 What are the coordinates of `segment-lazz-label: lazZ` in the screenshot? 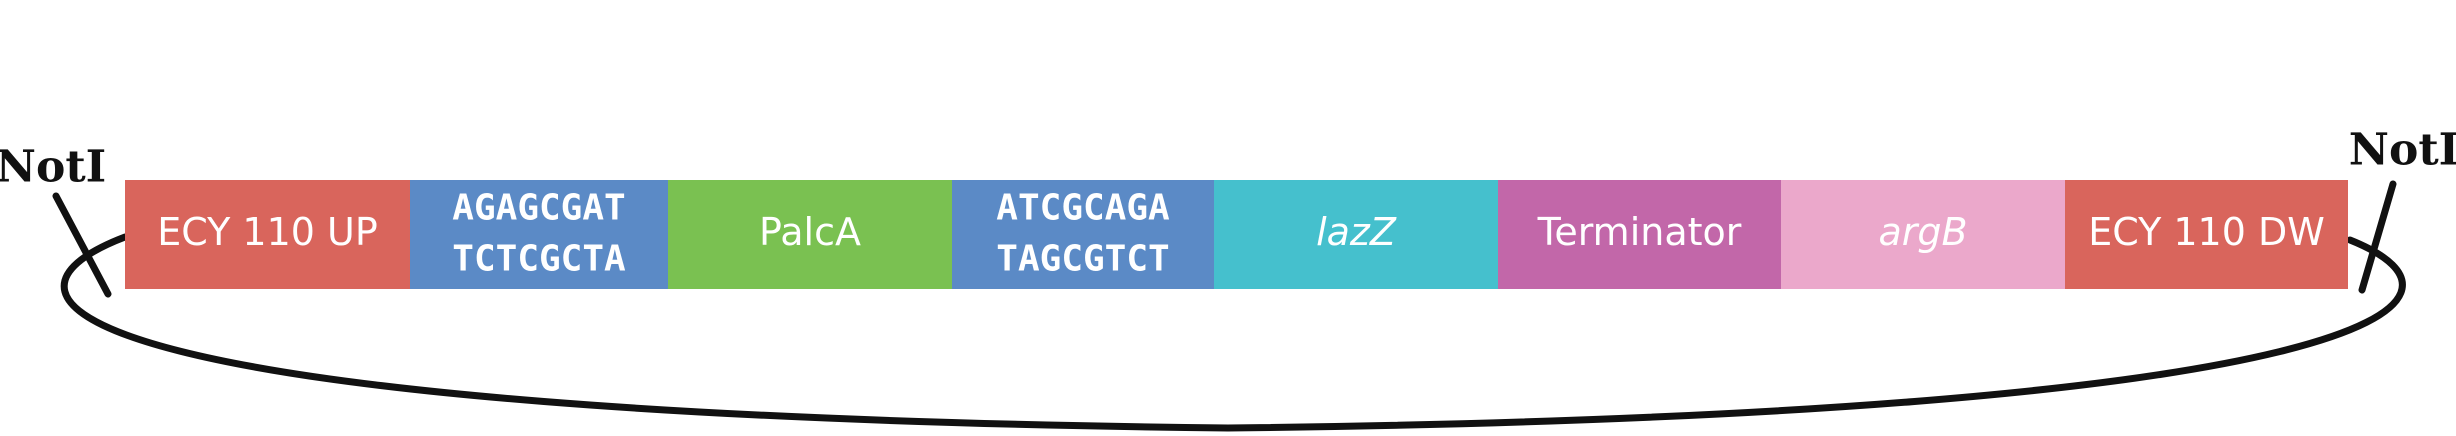 It's located at (1356, 232).